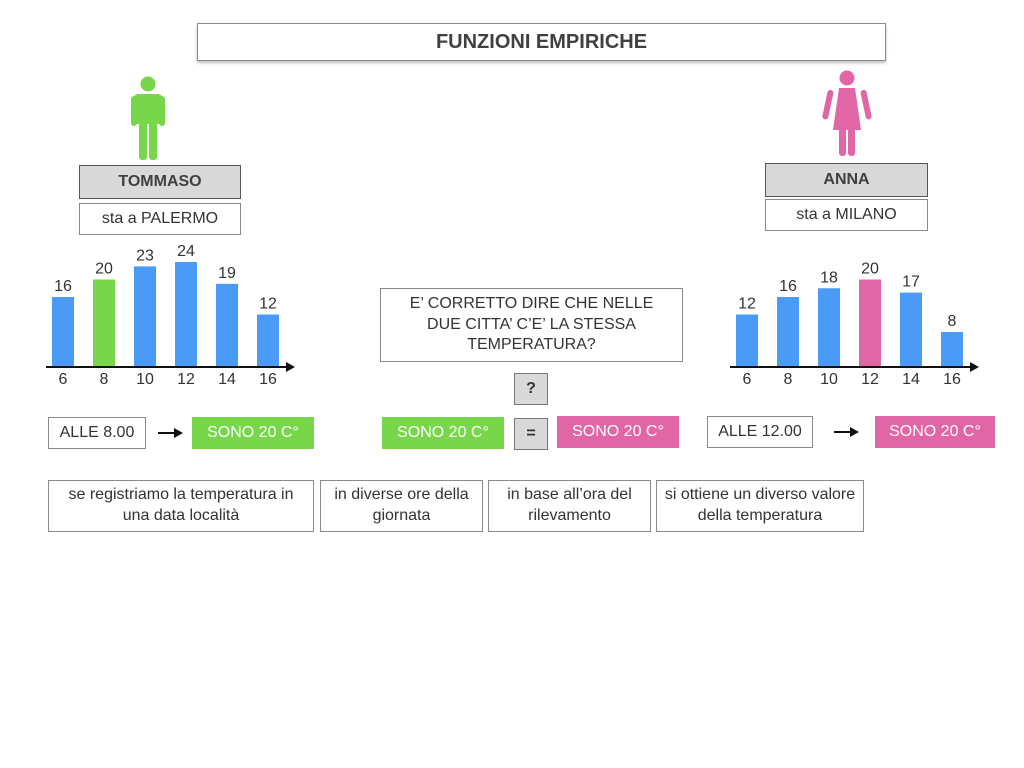 Image resolution: width=1024 pixels, height=768 pixels. Describe the element at coordinates (443, 433) in the screenshot. I see `palermo-value-box: SONO 20 C°` at that location.